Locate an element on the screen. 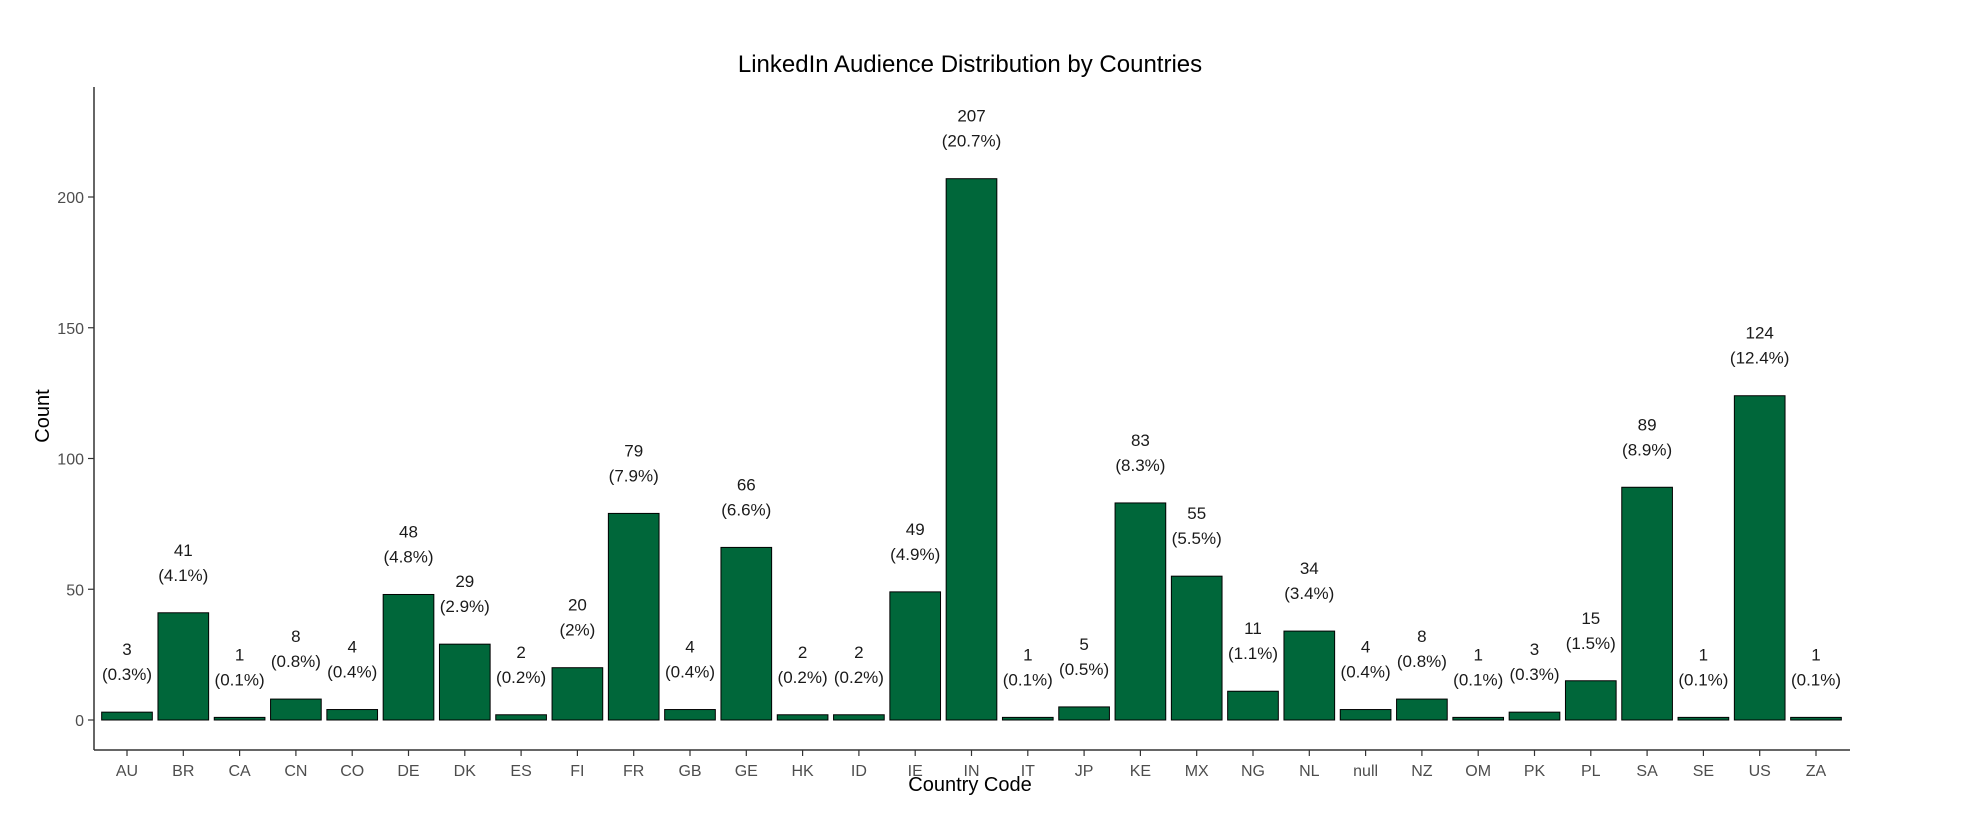 The width and height of the screenshot is (1978, 822). bar-FI is located at coordinates (577, 694).